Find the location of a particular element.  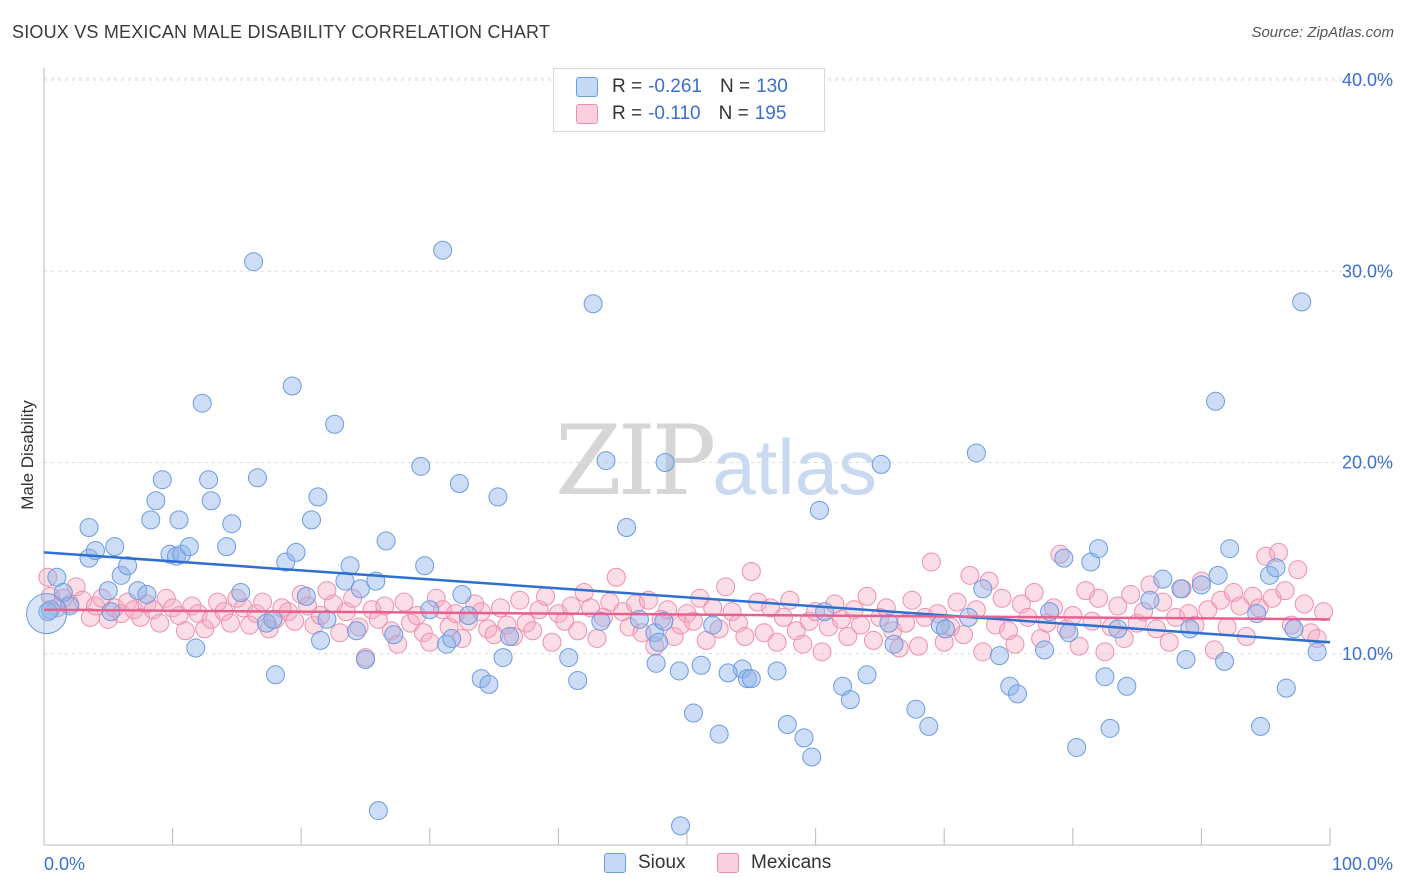

y-tick-label: 10.0% is located at coordinates (1367, 654).